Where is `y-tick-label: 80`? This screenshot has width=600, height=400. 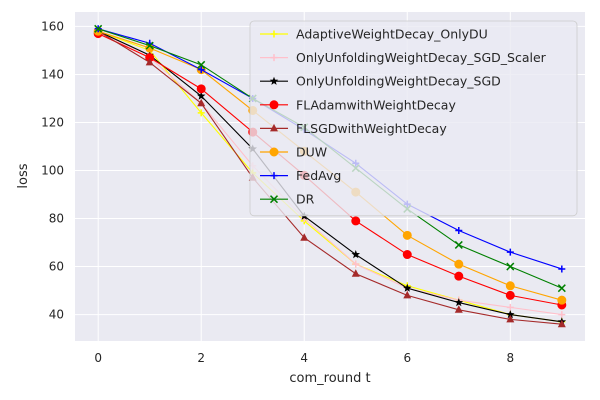 y-tick-label: 80 is located at coordinates (56, 219).